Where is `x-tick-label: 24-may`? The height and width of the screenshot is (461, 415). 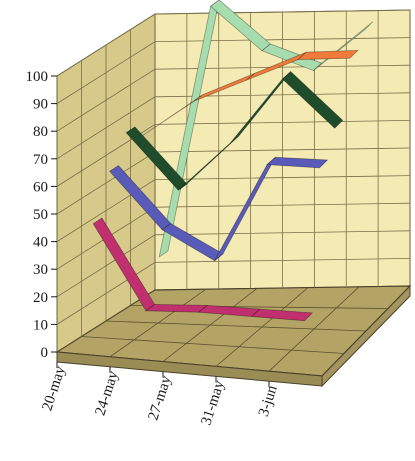 x-tick-label: 24-may is located at coordinates (107, 393).